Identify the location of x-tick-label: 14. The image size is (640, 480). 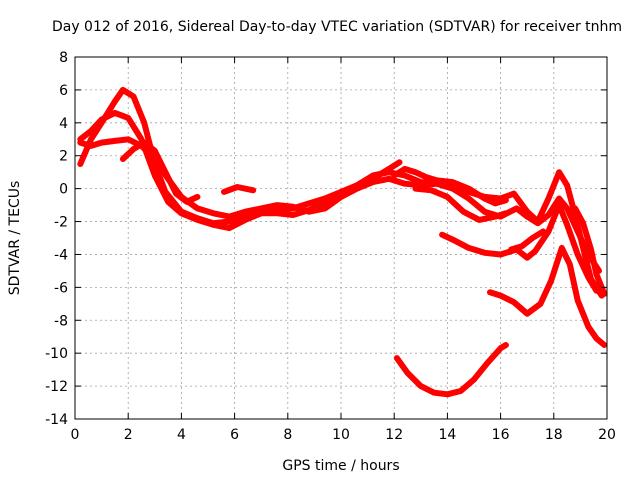
(447, 435).